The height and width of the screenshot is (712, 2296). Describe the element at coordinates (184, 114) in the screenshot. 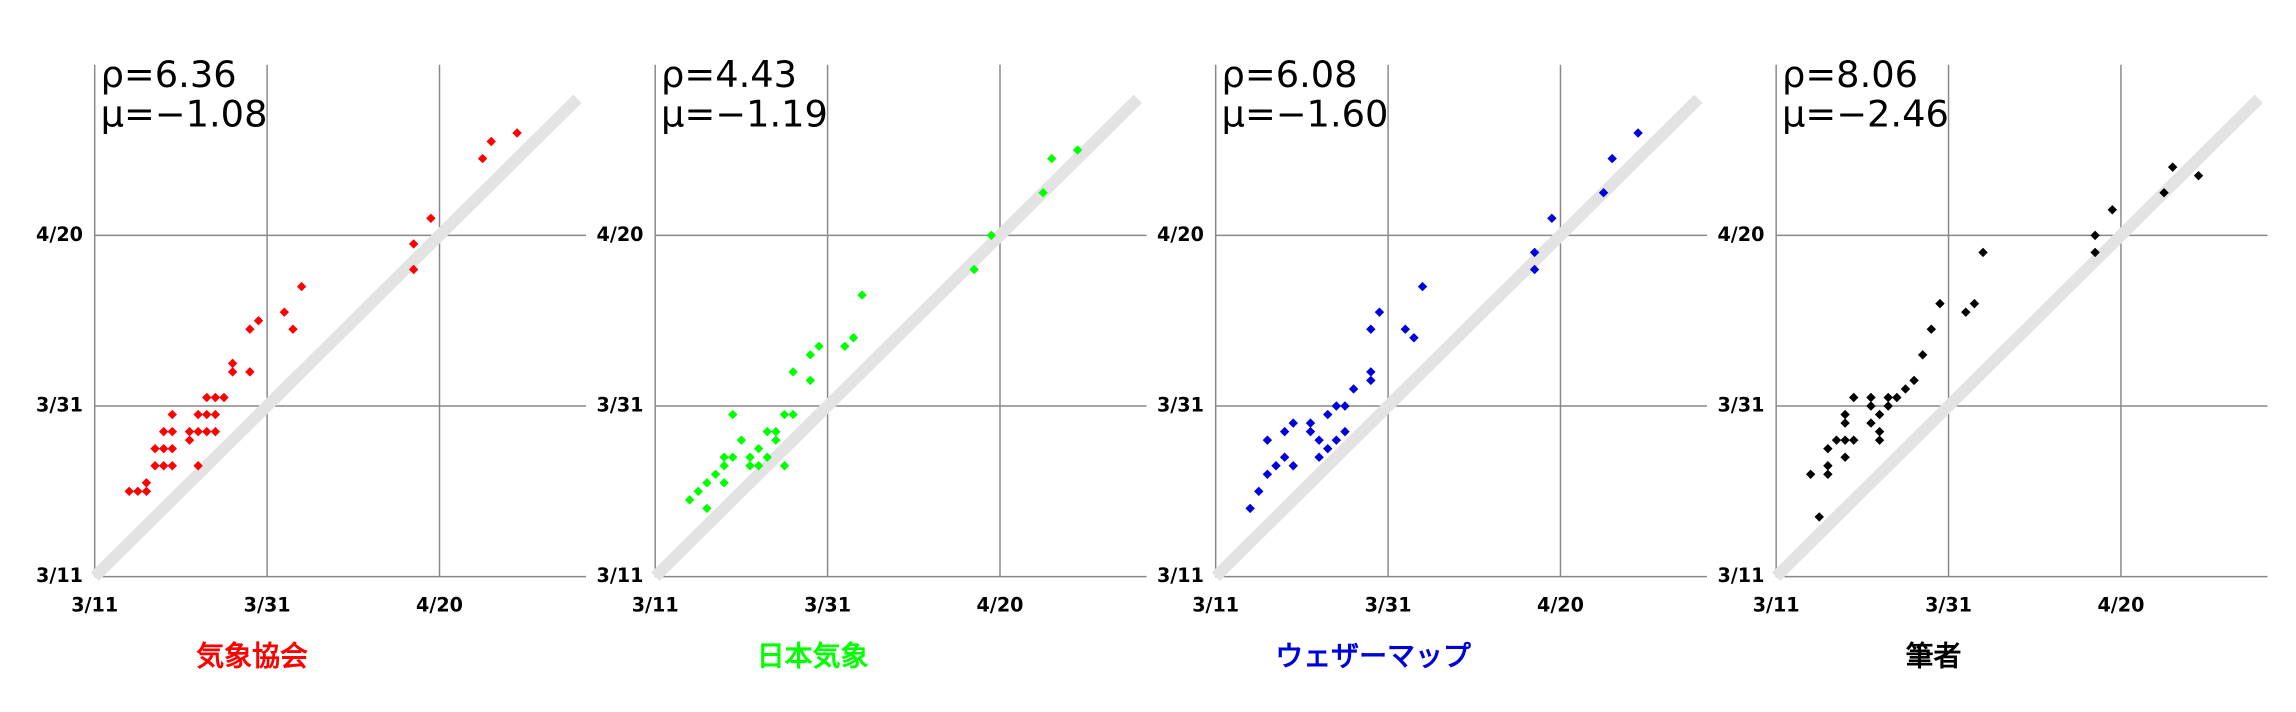

I see `stat-annotation: μ=−1.08` at that location.